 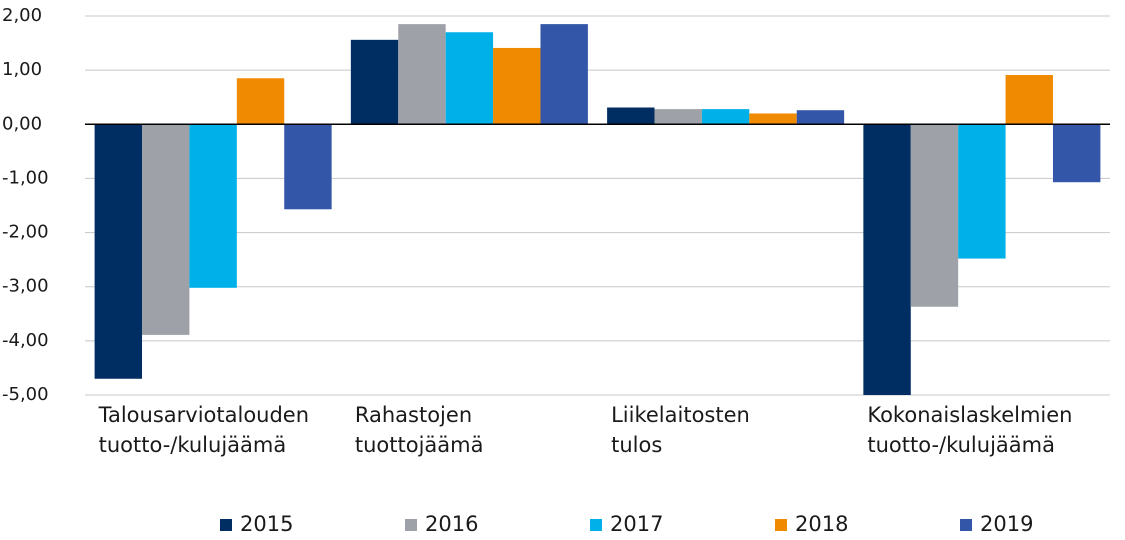 What do you see at coordinates (25, 340) in the screenshot?
I see `y-tick-label: -4,00` at bounding box center [25, 340].